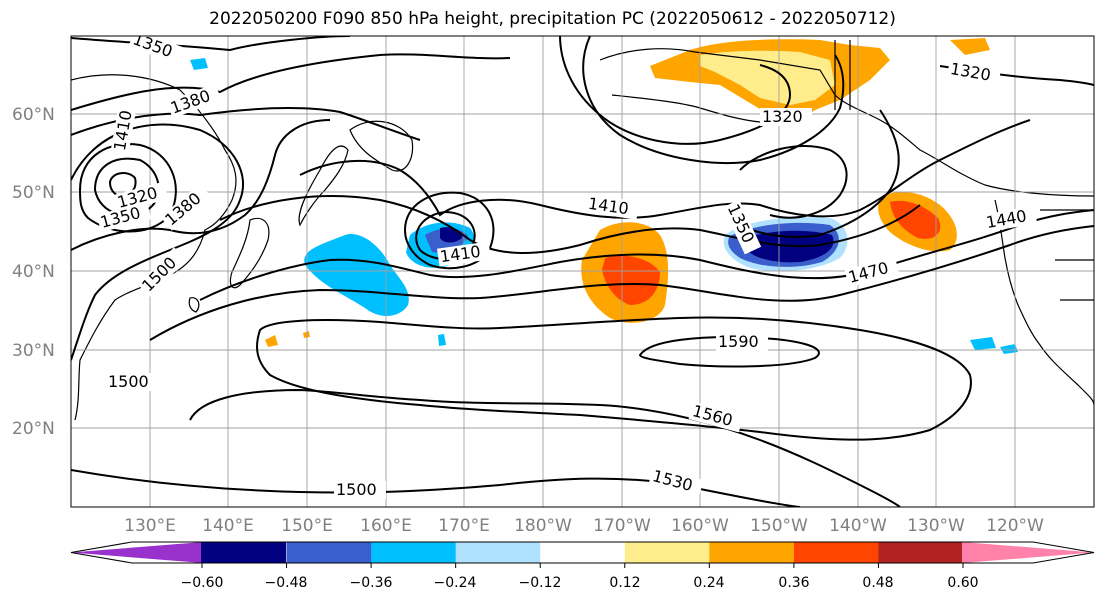 Image resolution: width=1105 pixels, height=601 pixels. I want to click on lon-label: 130°W, so click(936, 526).